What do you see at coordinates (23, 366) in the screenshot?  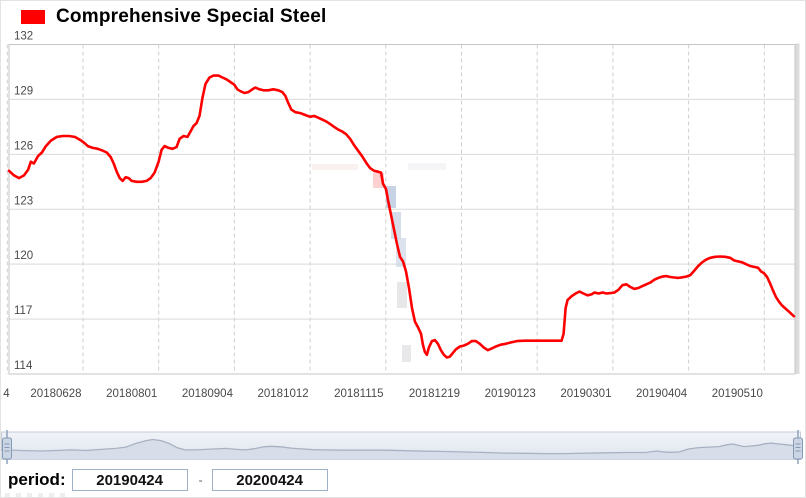 I see `y-tick-label: 114` at bounding box center [23, 366].